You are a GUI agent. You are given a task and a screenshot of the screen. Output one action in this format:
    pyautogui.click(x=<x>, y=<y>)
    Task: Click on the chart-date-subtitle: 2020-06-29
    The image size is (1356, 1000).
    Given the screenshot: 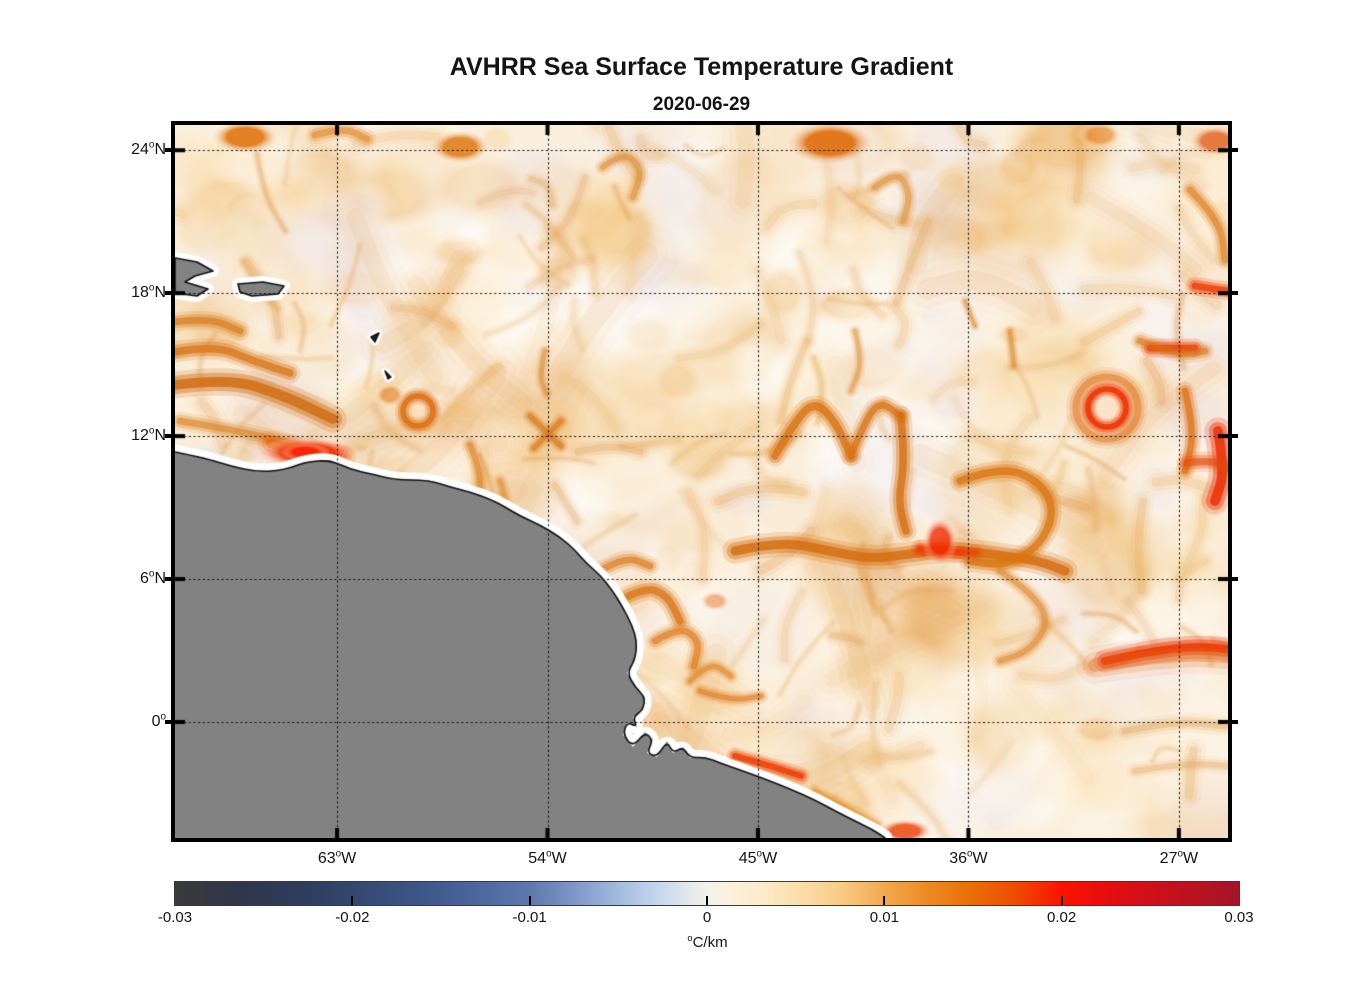 What is the action you would take?
    pyautogui.click(x=701, y=104)
    